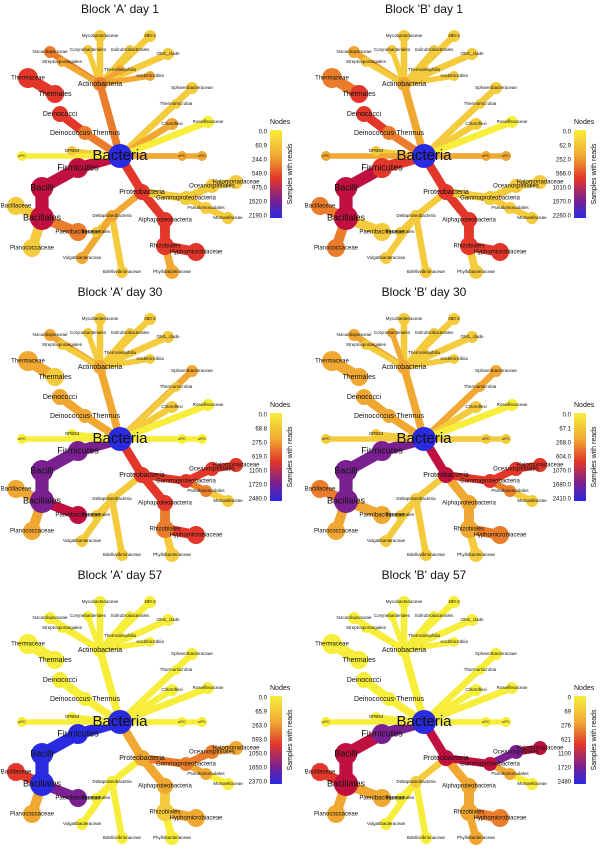  Describe the element at coordinates (168, 53) in the screenshot. I see `node-label: OM1_clade` at that location.